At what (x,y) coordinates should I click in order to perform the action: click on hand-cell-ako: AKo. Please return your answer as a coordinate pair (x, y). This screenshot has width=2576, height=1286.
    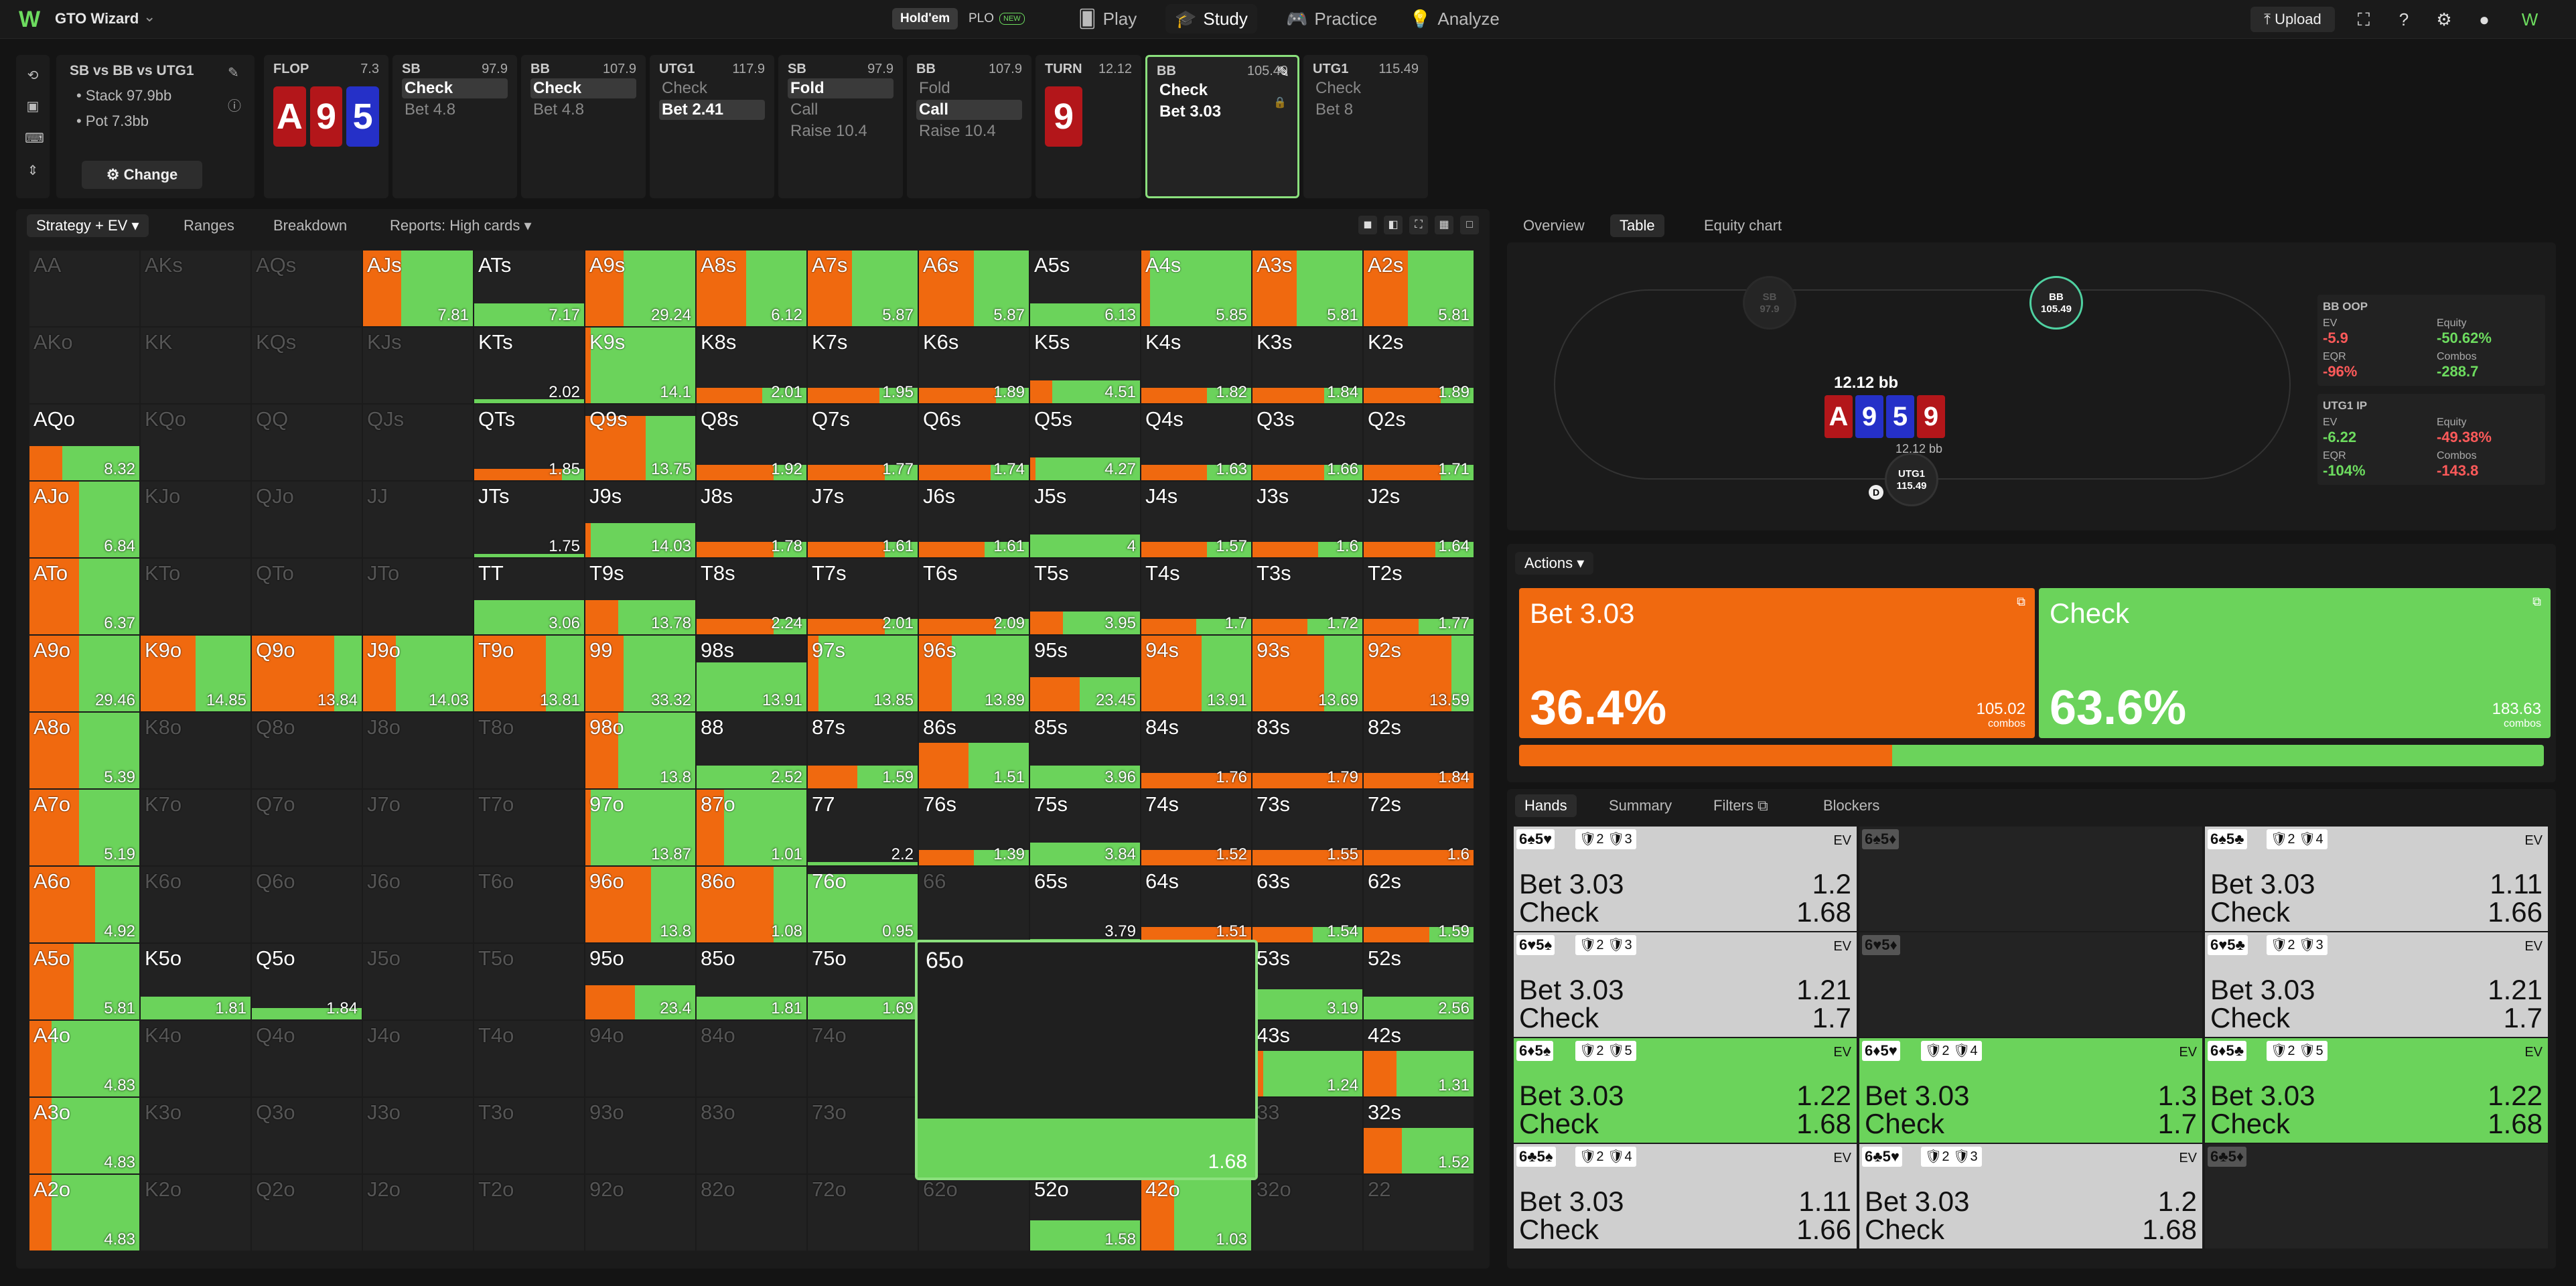
    Looking at the image, I should click on (84, 365).